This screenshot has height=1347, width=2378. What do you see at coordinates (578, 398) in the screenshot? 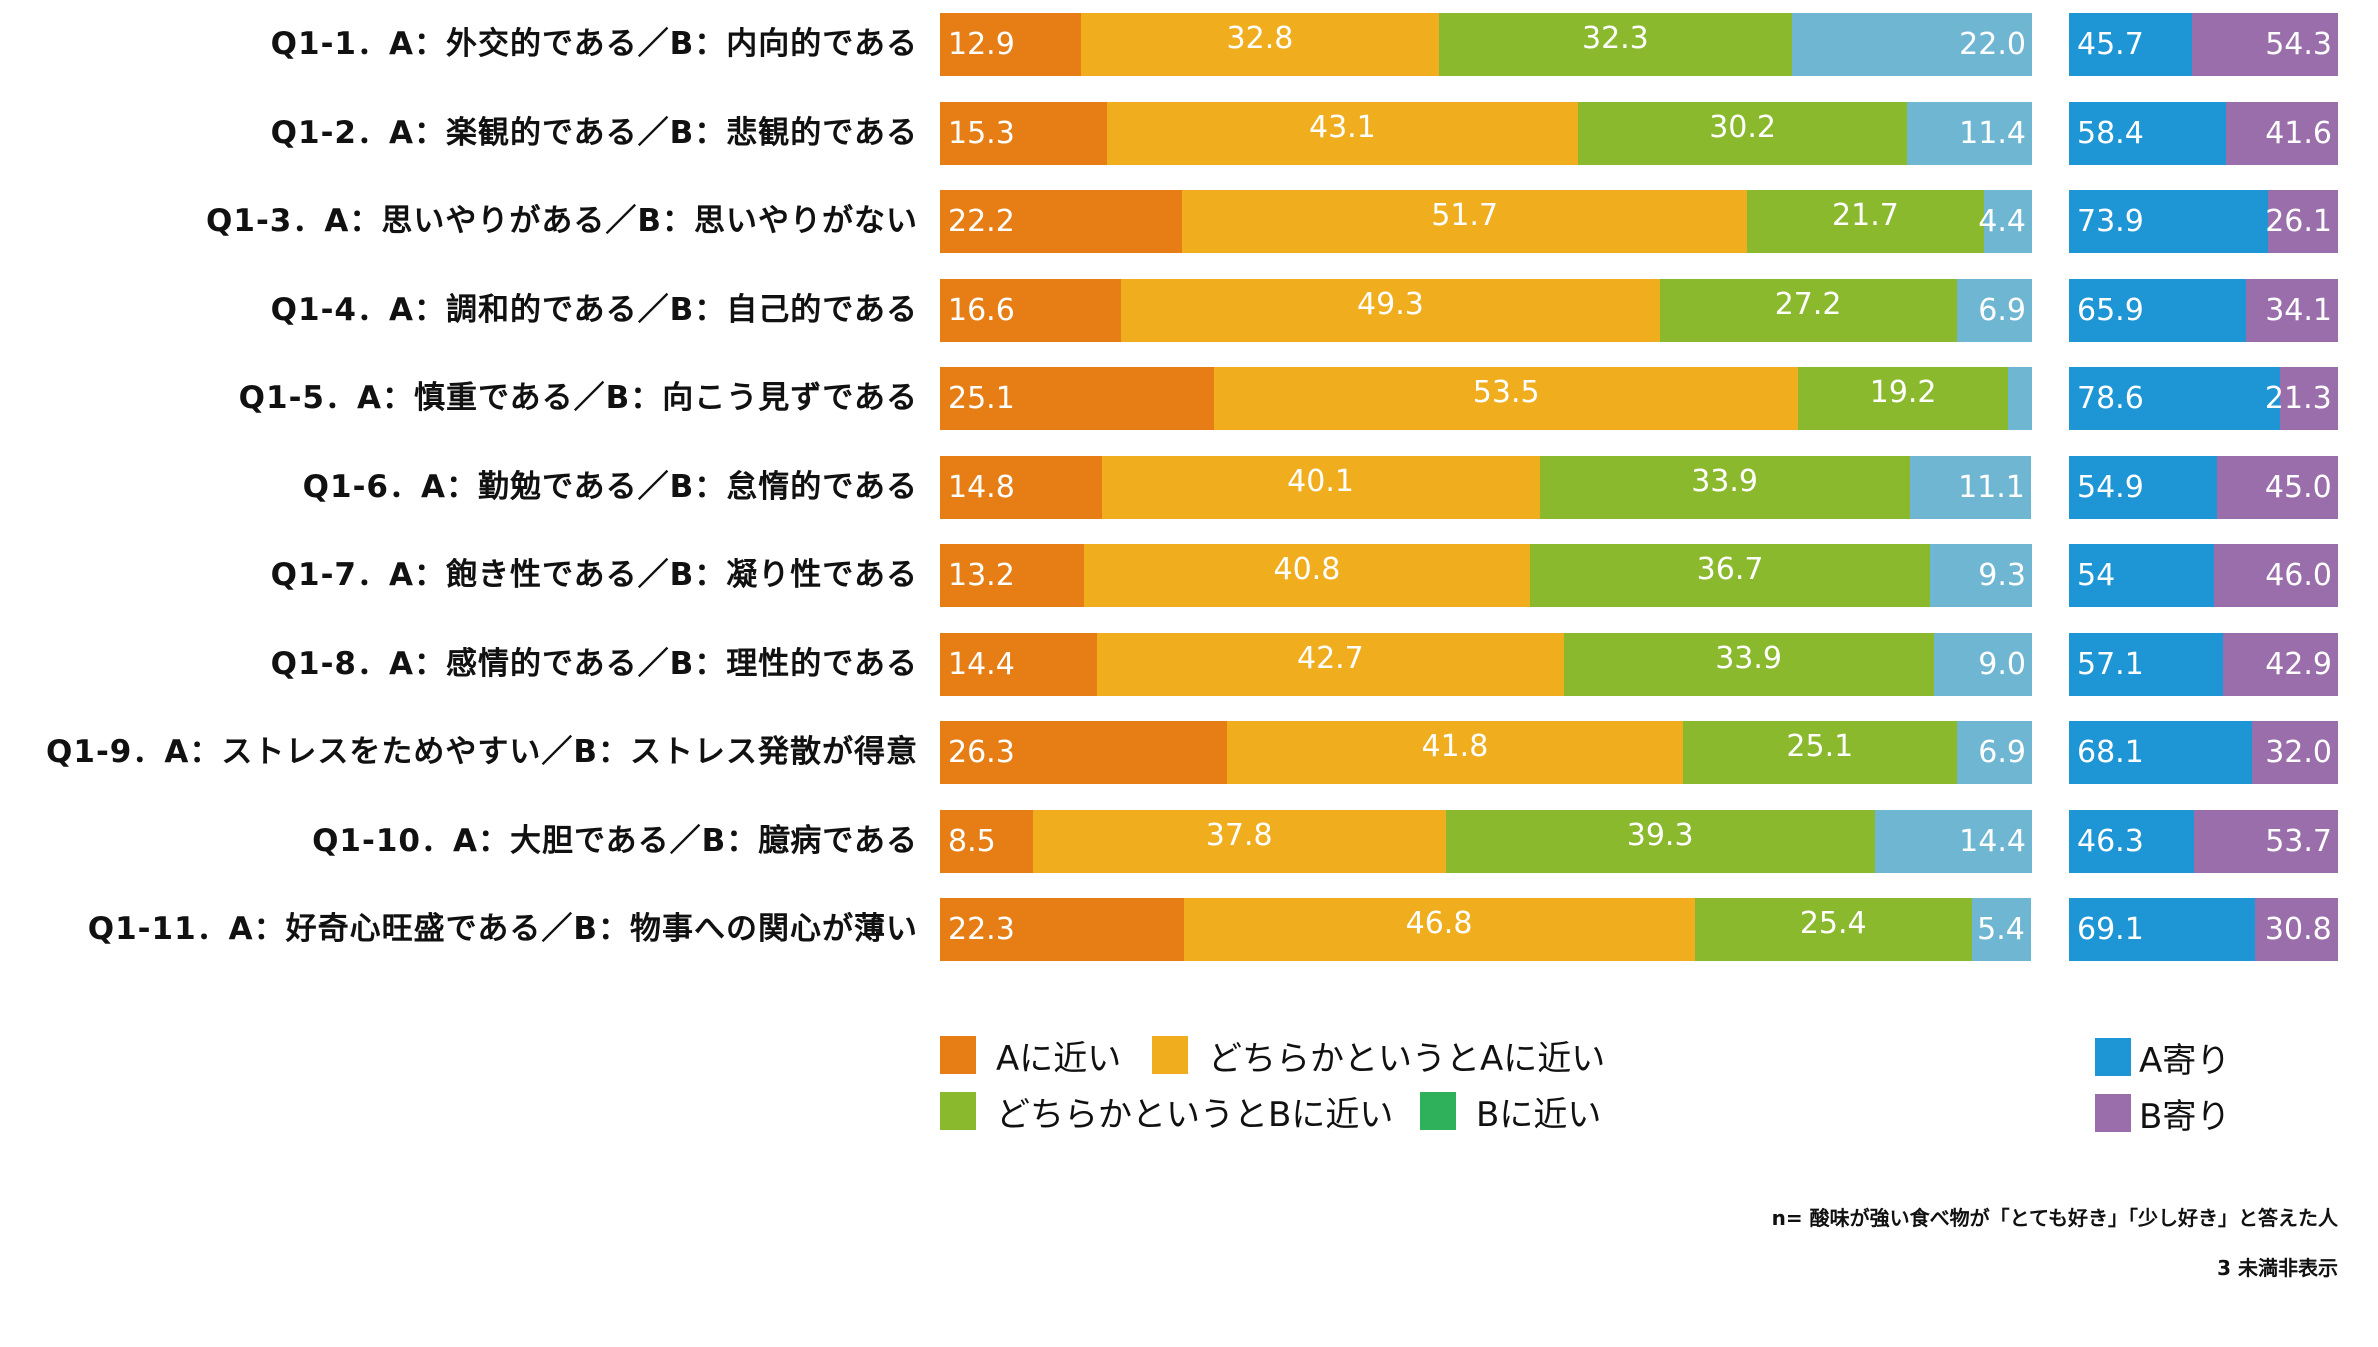
I see `category-label: Q1-5．A：慎重である／B：向こう見ずである` at bounding box center [578, 398].